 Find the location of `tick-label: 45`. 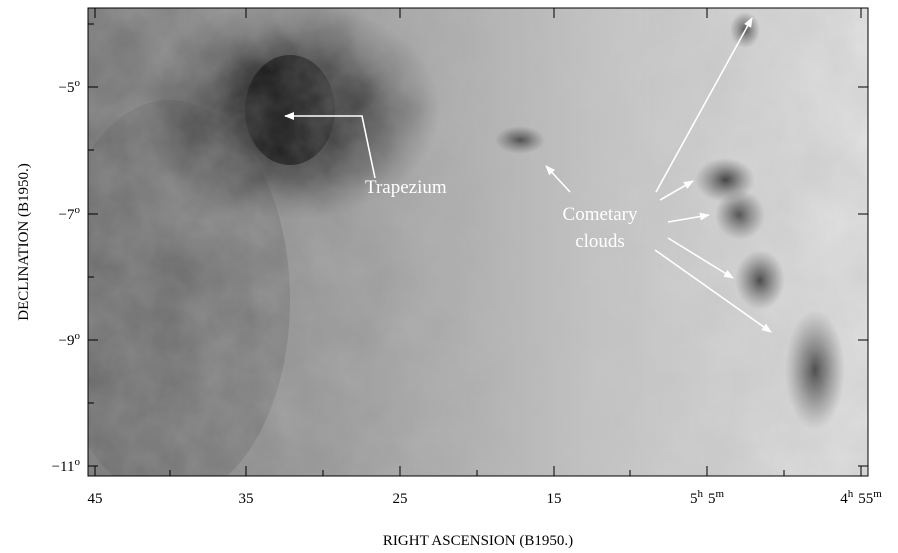

tick-label: 45 is located at coordinates (95, 499).